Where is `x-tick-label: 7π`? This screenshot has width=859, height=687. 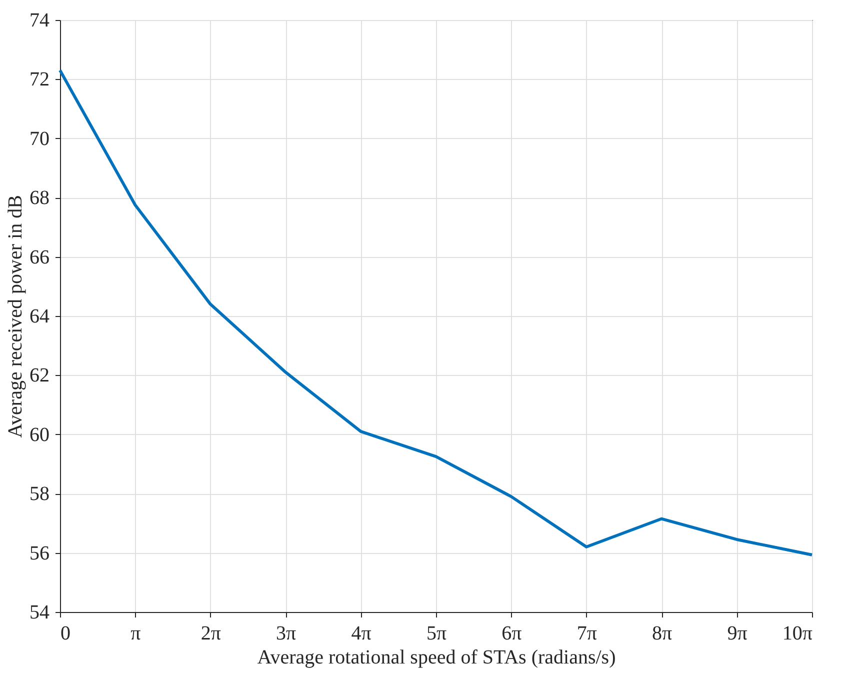
x-tick-label: 7π is located at coordinates (586, 633).